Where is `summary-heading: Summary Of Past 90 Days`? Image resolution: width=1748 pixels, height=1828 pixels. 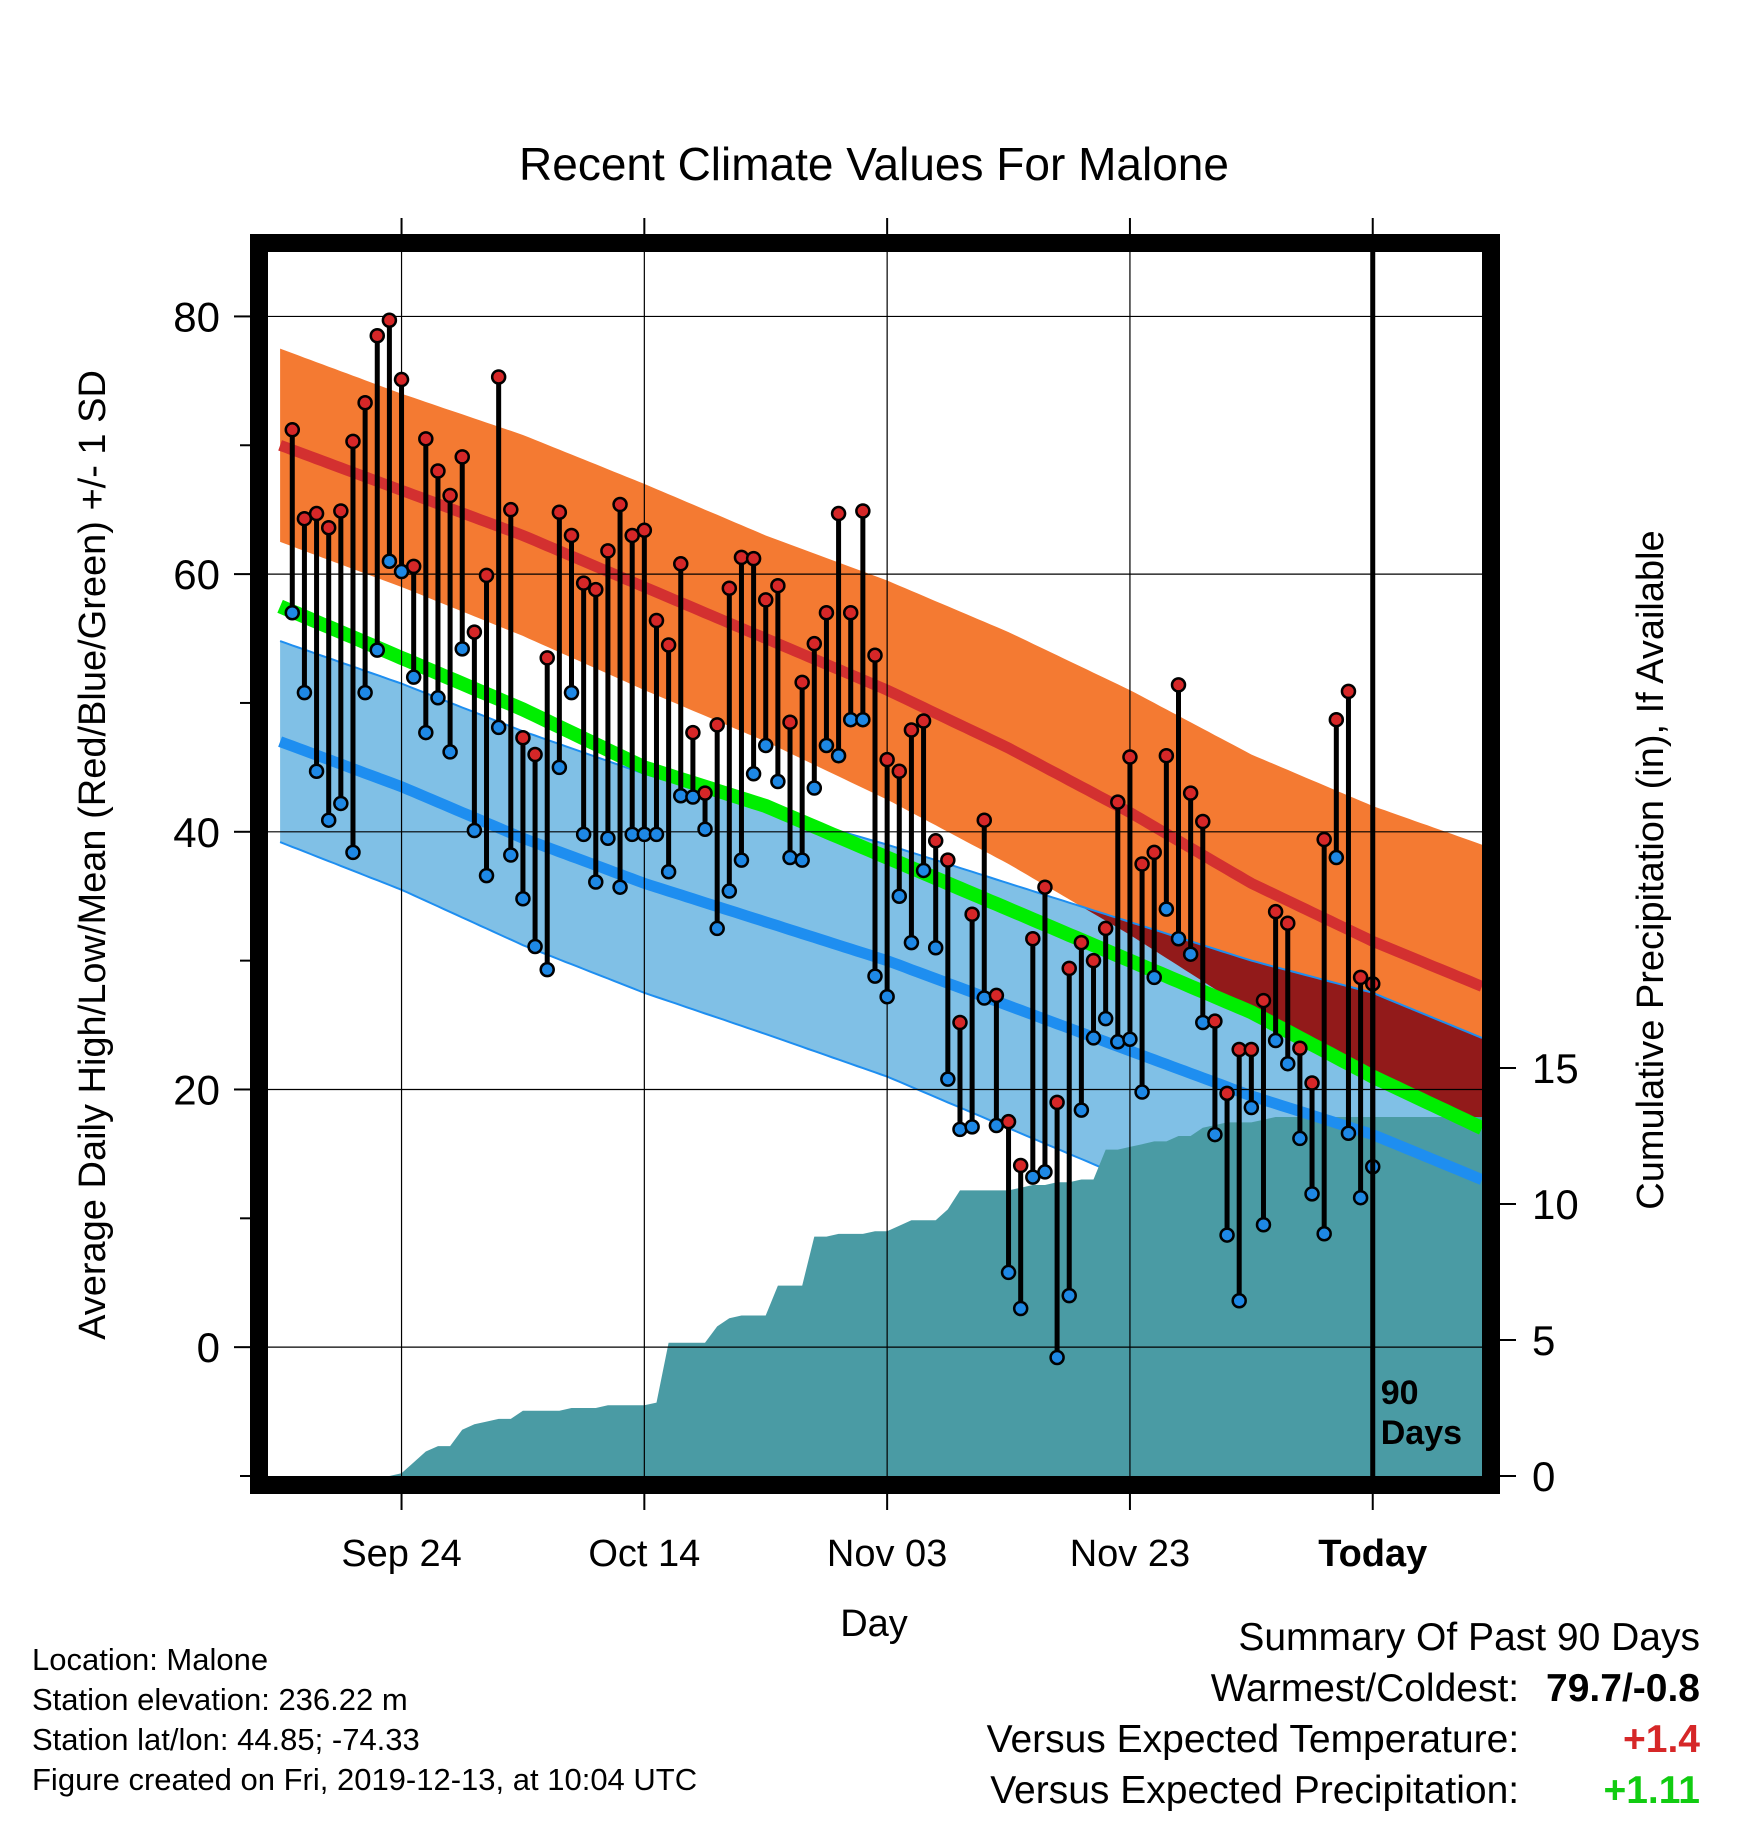 summary-heading: Summary Of Past 90 Days is located at coordinates (1469, 1637).